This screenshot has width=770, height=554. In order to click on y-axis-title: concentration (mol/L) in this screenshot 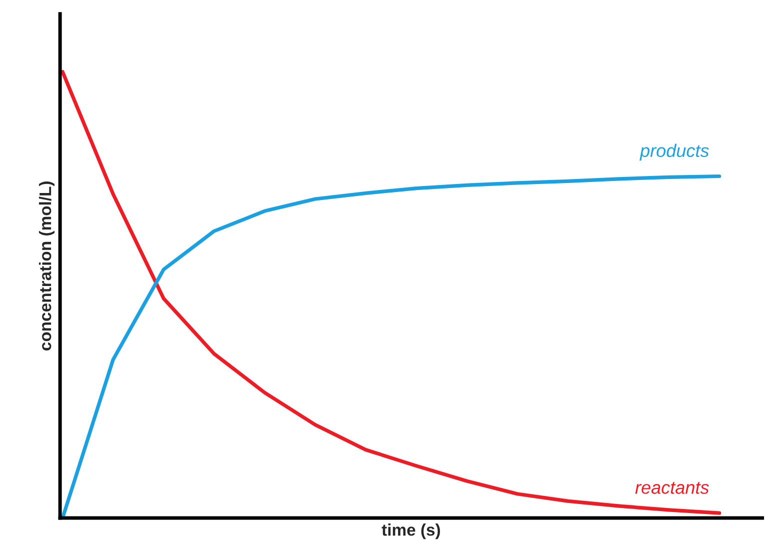, I will do `click(46, 266)`.